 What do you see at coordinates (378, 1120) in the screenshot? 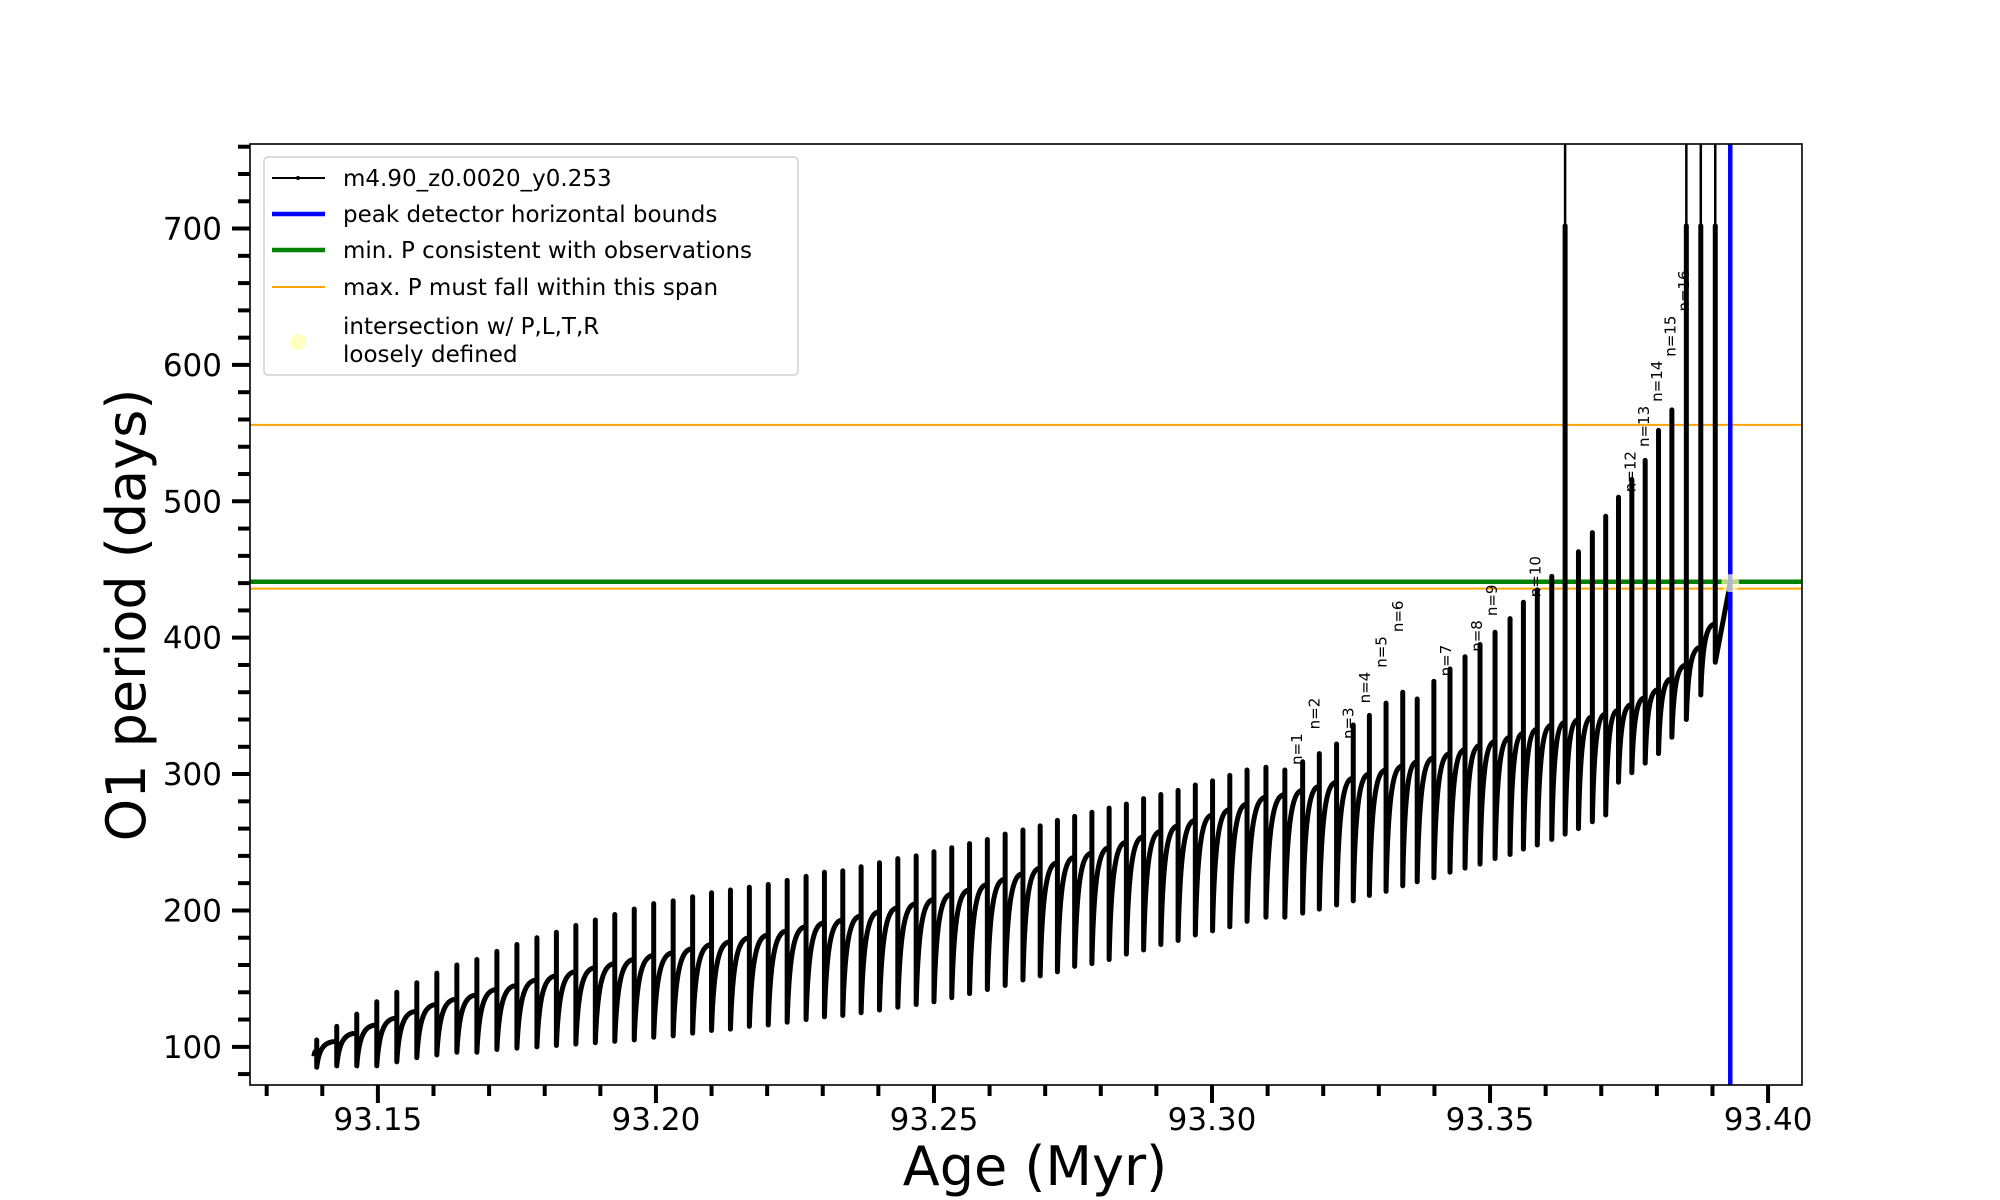
I see `x-tick-label: 93.15` at bounding box center [378, 1120].